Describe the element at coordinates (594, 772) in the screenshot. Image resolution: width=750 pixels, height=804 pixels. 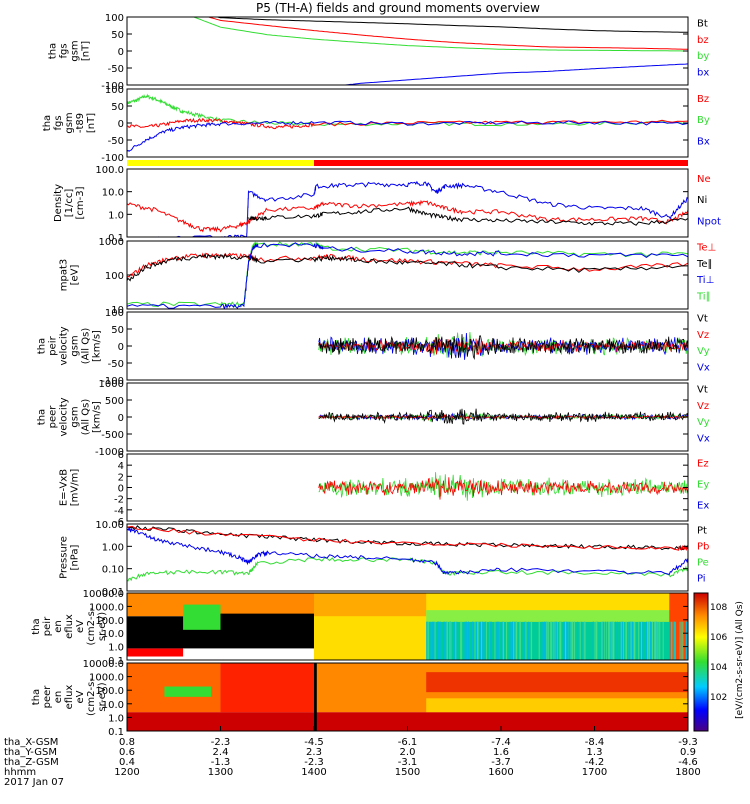
I see `ephemeris-value: 1700` at that location.